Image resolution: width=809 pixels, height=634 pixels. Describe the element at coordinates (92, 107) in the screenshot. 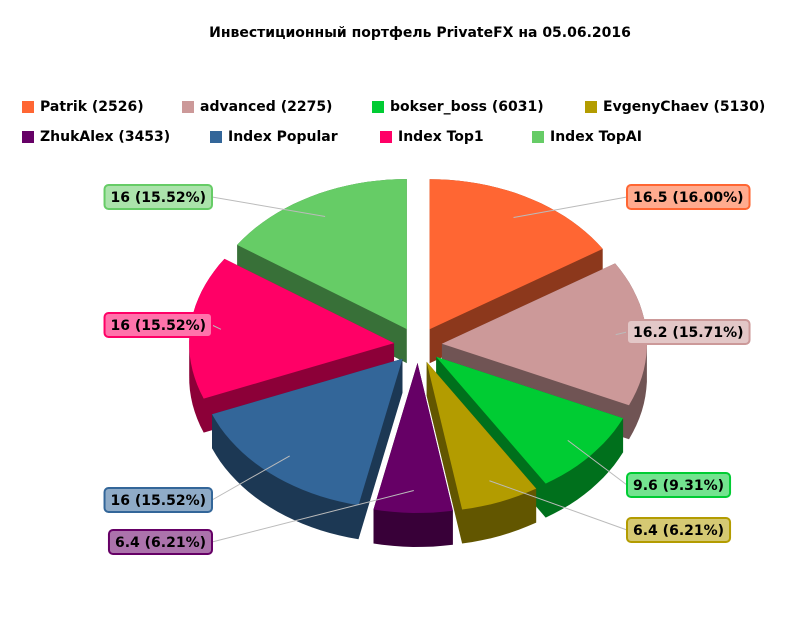

I see `legend-label: Patrik (2526)` at that location.